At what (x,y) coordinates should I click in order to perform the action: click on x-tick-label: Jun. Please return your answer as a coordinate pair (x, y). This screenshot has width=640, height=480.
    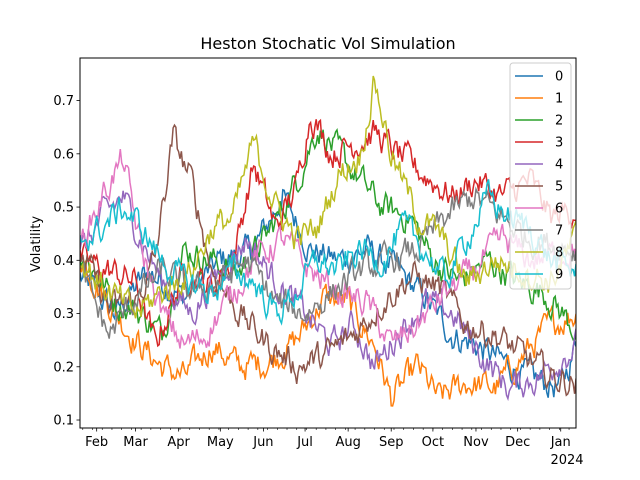
    Looking at the image, I should click on (262, 442).